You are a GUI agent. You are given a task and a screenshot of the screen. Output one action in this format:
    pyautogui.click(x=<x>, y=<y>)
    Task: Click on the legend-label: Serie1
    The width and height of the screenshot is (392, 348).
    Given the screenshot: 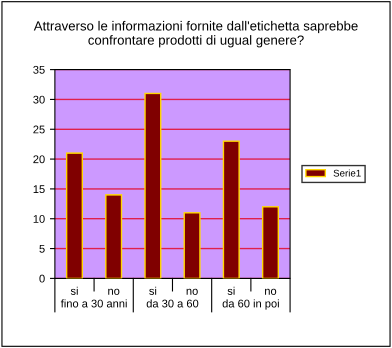 What is the action you would take?
    pyautogui.click(x=347, y=173)
    